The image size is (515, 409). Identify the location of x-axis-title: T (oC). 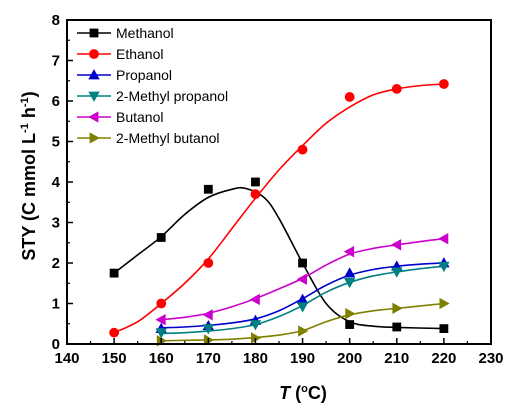
(303, 393).